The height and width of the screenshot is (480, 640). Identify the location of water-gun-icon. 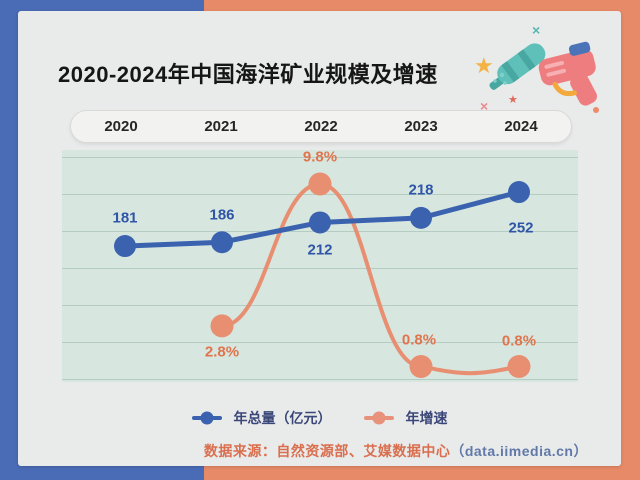
(543, 73).